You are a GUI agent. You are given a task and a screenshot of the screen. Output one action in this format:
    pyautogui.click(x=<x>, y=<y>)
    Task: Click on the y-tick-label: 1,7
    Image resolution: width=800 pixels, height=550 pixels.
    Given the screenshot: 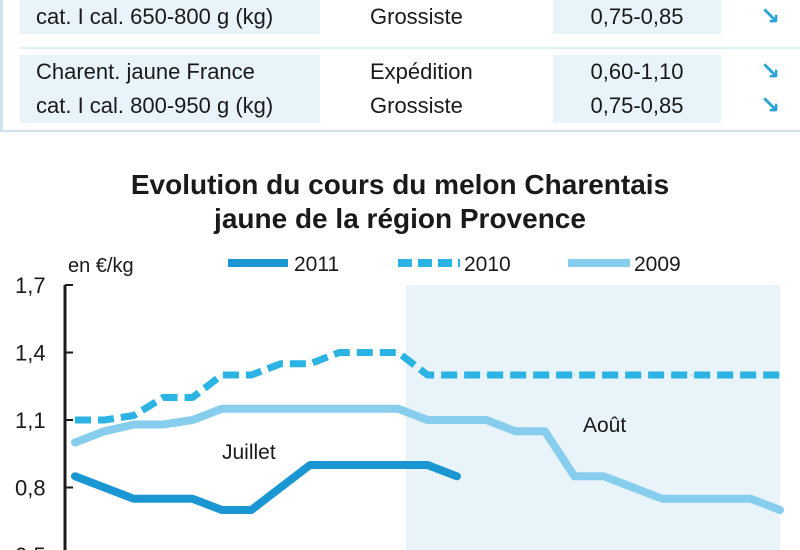 What is the action you would take?
    pyautogui.click(x=30, y=285)
    